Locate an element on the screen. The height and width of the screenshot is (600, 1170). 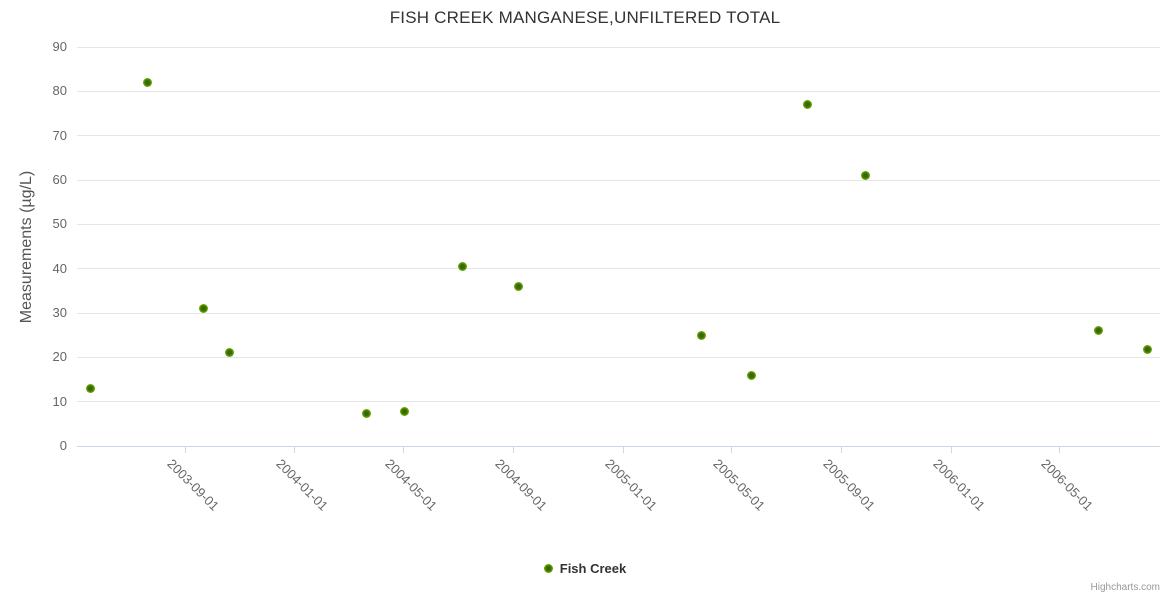
y-tick-label: 10 is located at coordinates (59, 401).